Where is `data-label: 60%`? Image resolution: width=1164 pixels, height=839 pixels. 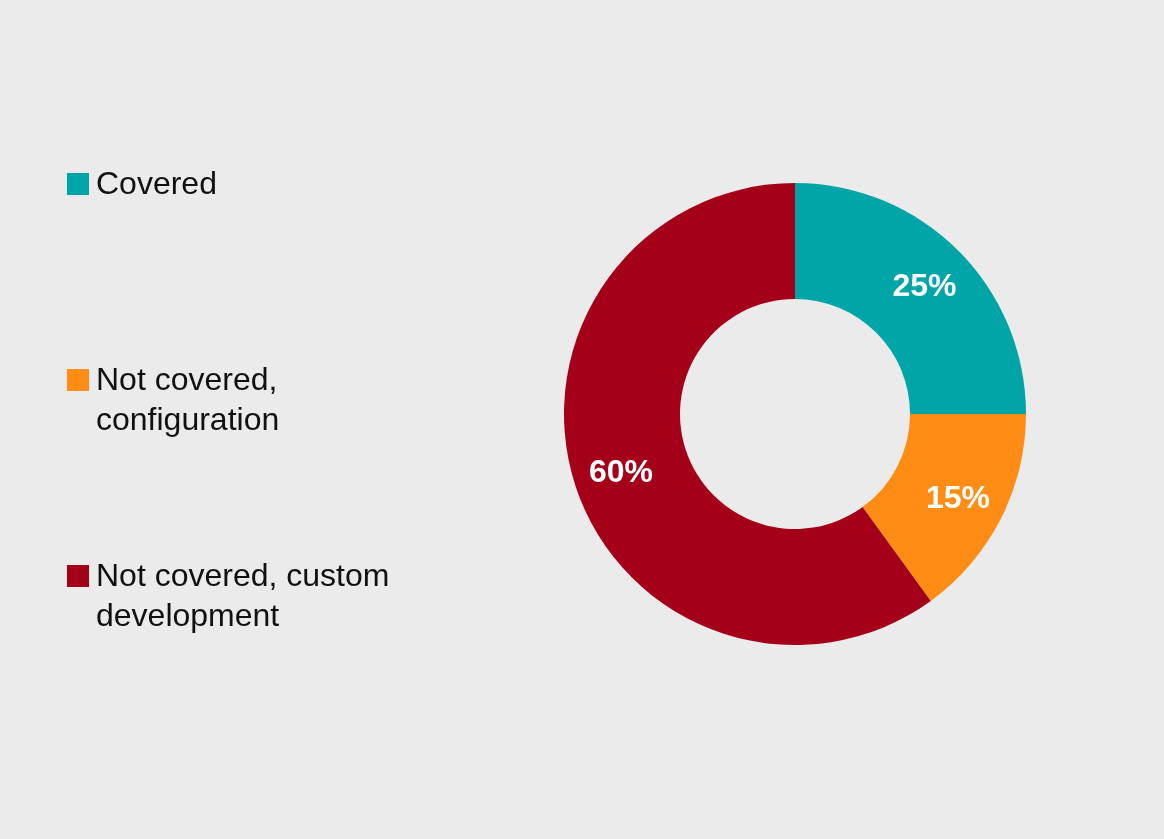 data-label: 60% is located at coordinates (620, 470).